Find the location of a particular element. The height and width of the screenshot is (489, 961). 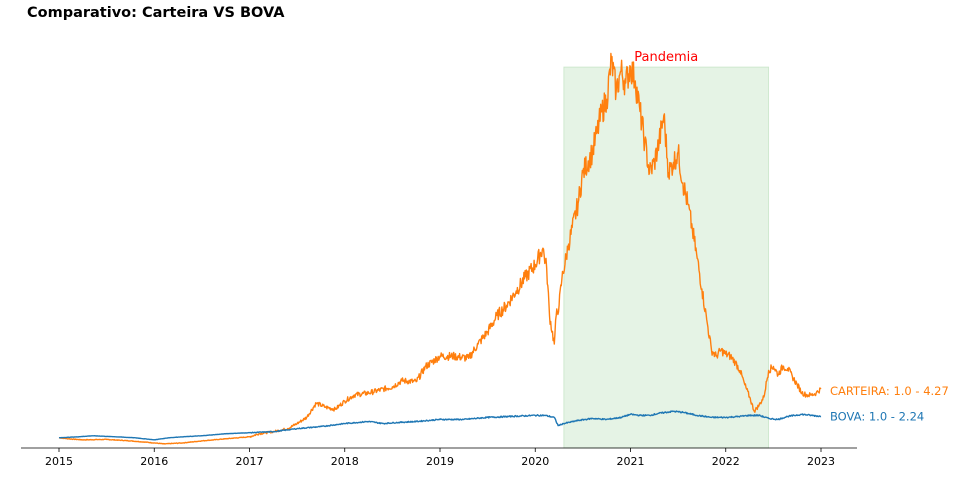

shaded-region-label: Pandemia is located at coordinates (666, 57).